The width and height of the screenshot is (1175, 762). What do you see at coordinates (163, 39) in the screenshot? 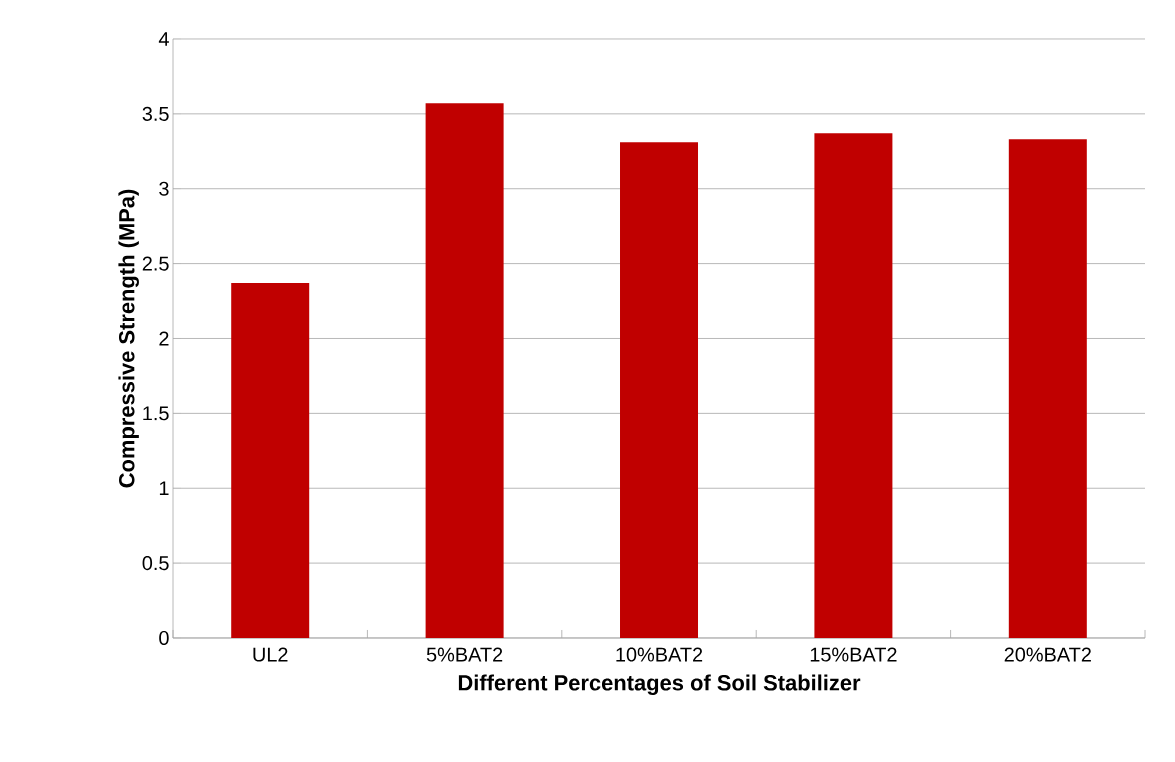
I see `y-tick-label: 4` at bounding box center [163, 39].